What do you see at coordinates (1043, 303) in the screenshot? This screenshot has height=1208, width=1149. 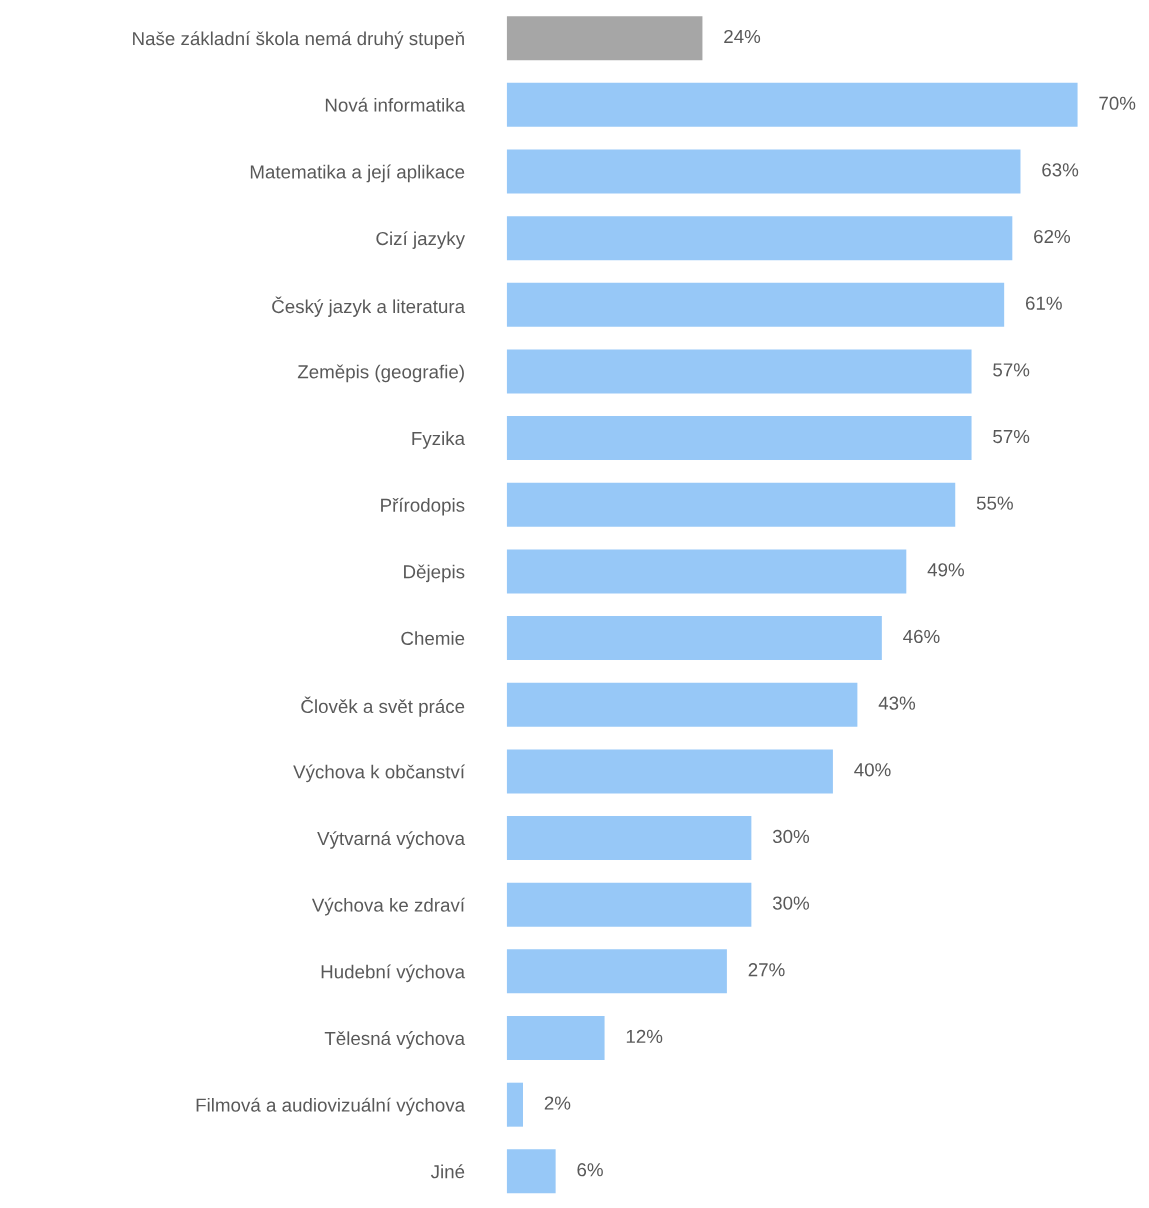 I see `data-label: 61%` at bounding box center [1043, 303].